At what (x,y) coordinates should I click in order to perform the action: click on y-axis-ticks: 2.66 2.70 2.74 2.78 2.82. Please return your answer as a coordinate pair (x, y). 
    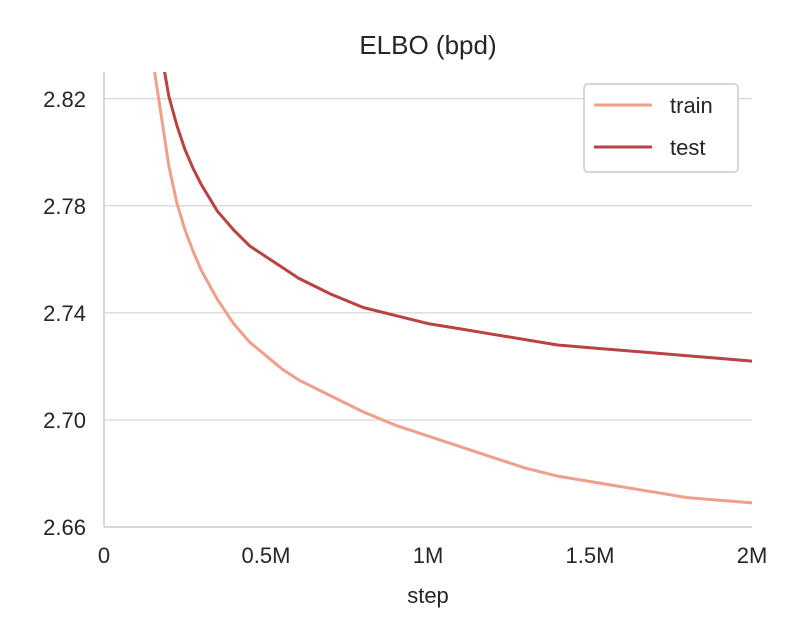
    Looking at the image, I should click on (64, 313).